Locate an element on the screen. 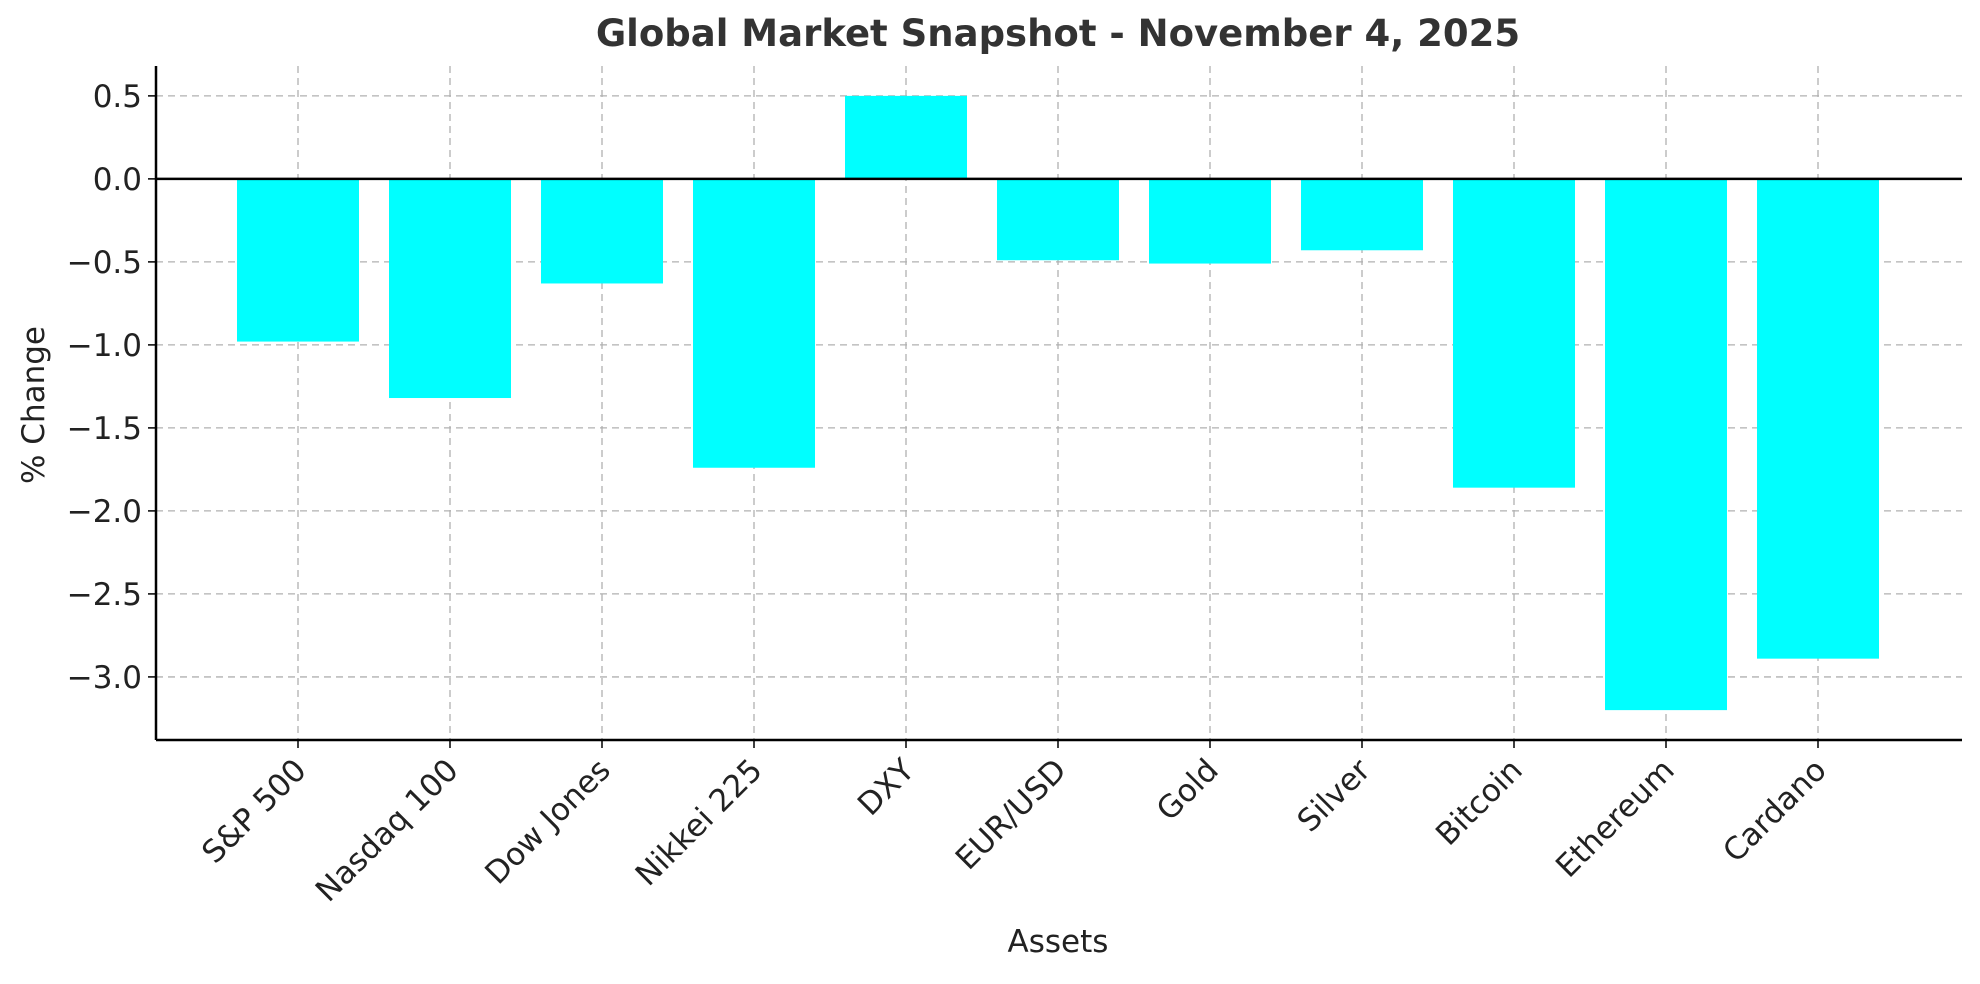 Image resolution: width=1980 pixels, height=984 pixels. y-tick-label: −1.5 is located at coordinates (104, 429).